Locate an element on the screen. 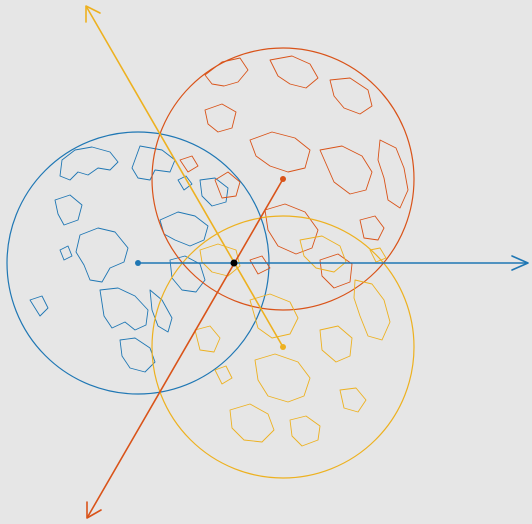 The height and width of the screenshot is (524, 532). yellow-axis-arrowhead is located at coordinates (93, 14).